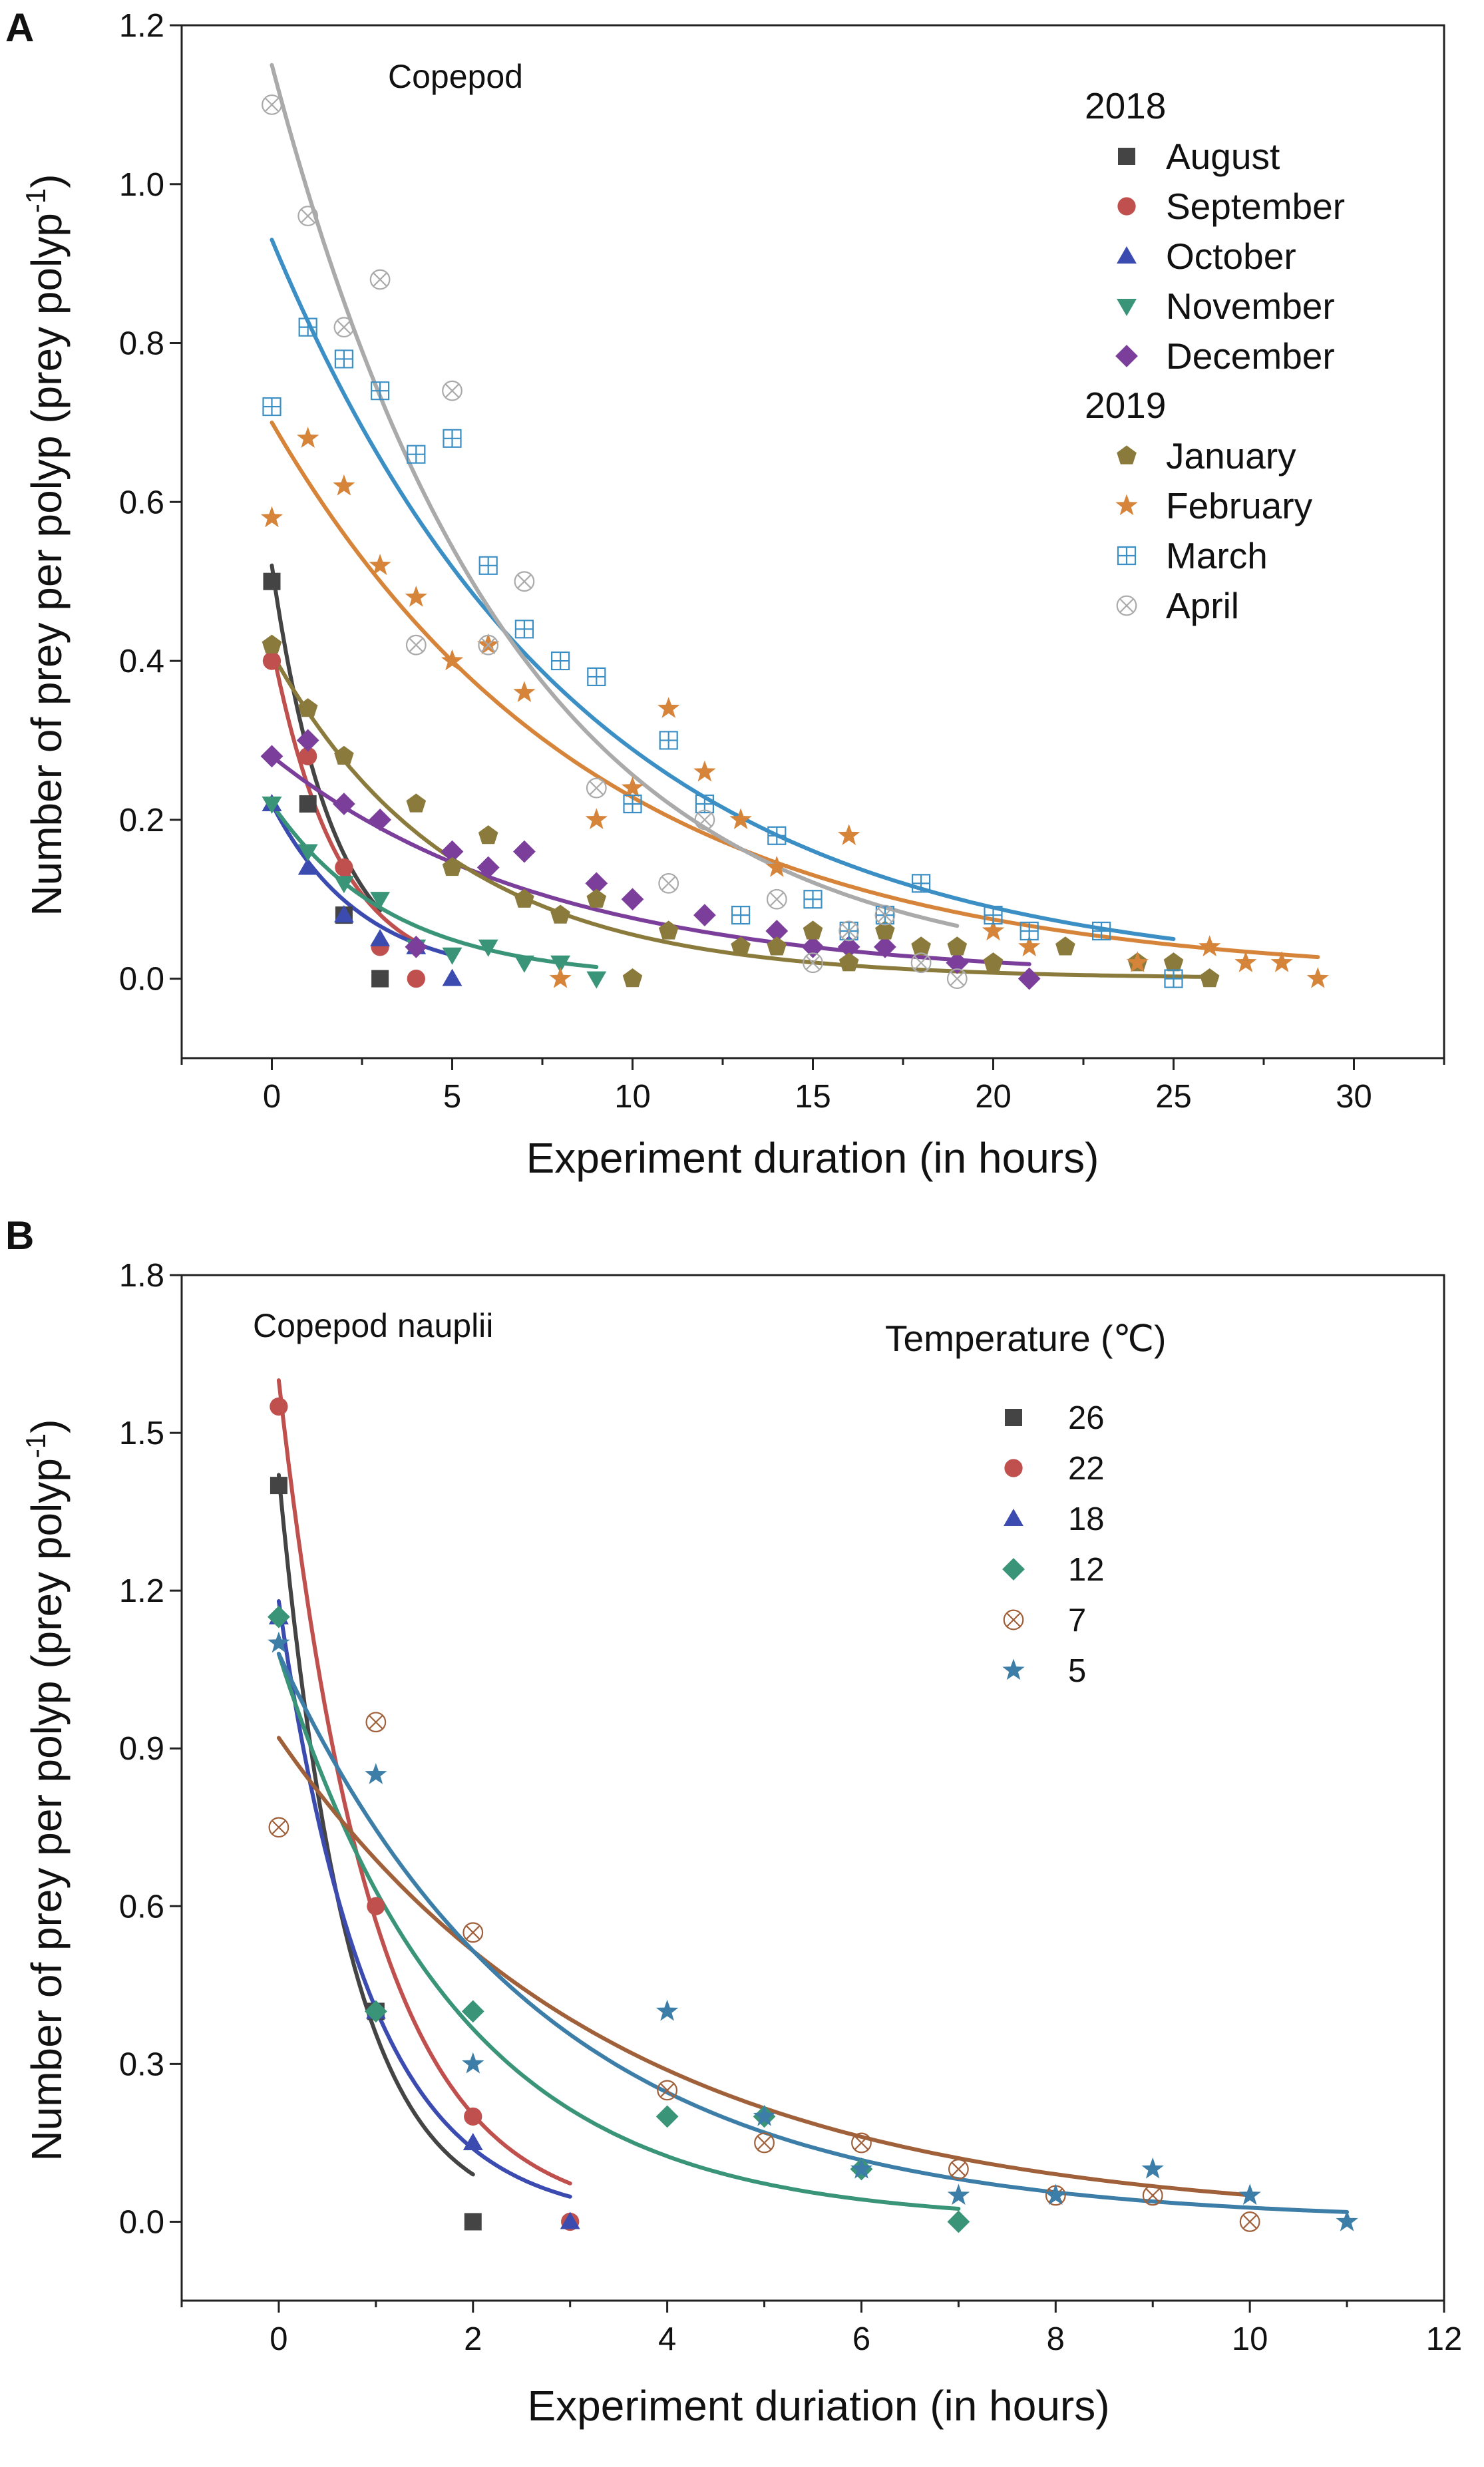 The width and height of the screenshot is (1484, 2467). I want to click on panel-a-legend-label-august: August, so click(1223, 156).